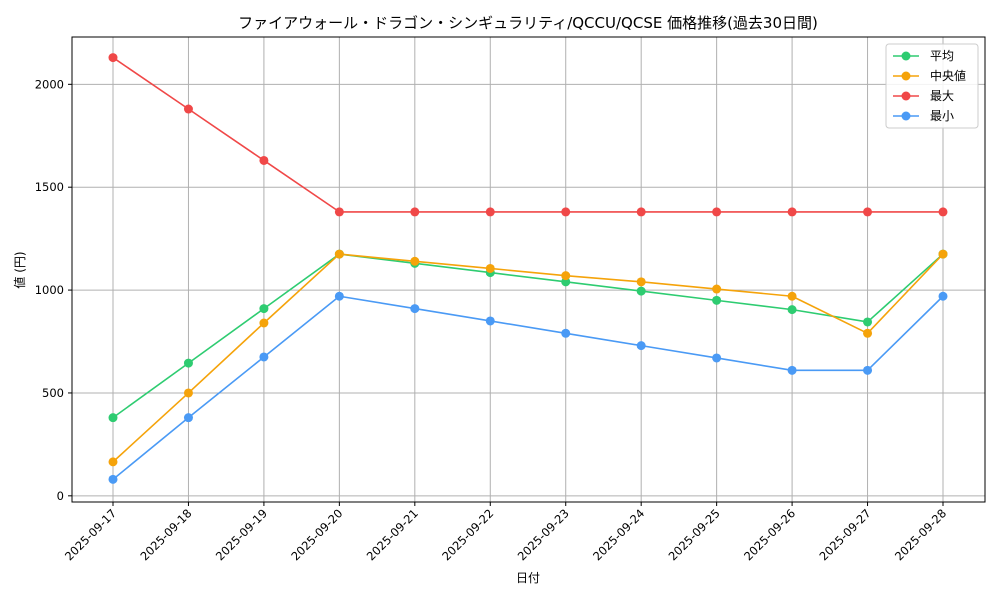  I want to click on y-axis-ticks: 0 500 1000 1500 2000, so click(53, 290).